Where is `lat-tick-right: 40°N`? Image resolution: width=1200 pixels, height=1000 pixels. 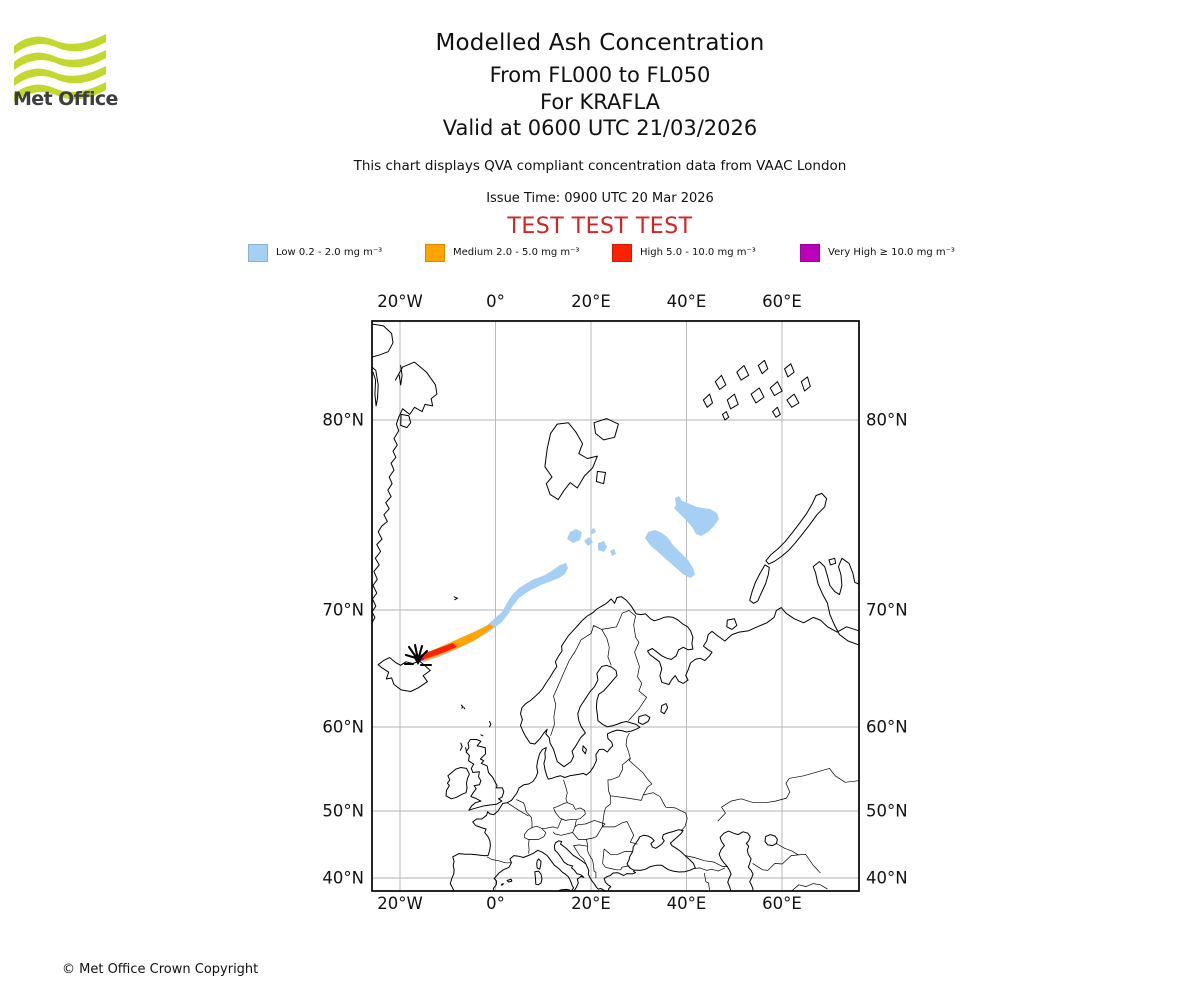
lat-tick-right: 40°N is located at coordinates (887, 878).